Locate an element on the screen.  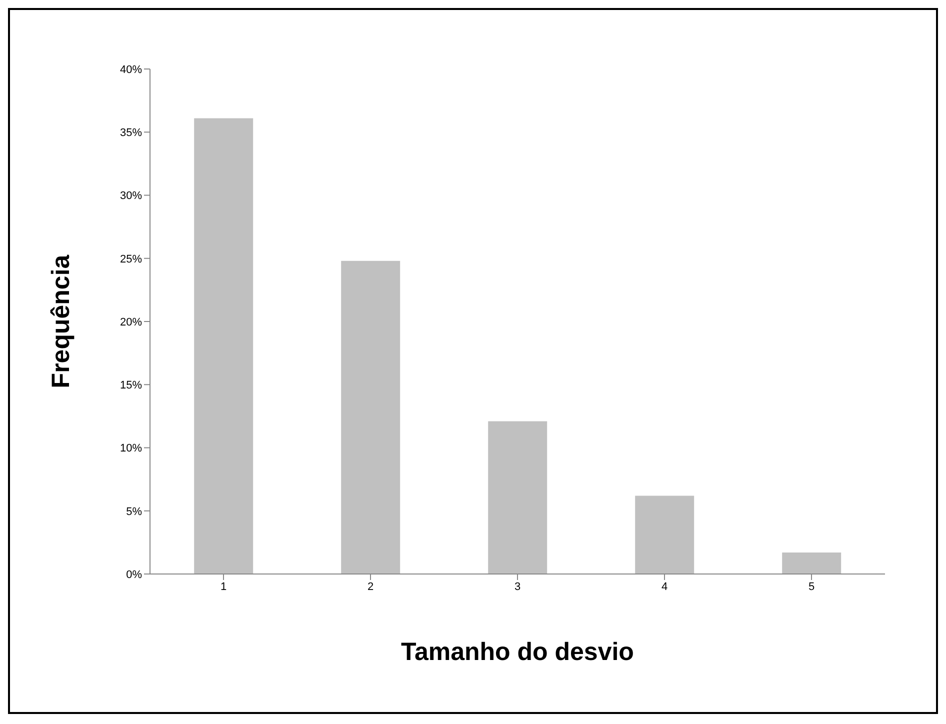
y-tick-label: 5% is located at coordinates (134, 512).